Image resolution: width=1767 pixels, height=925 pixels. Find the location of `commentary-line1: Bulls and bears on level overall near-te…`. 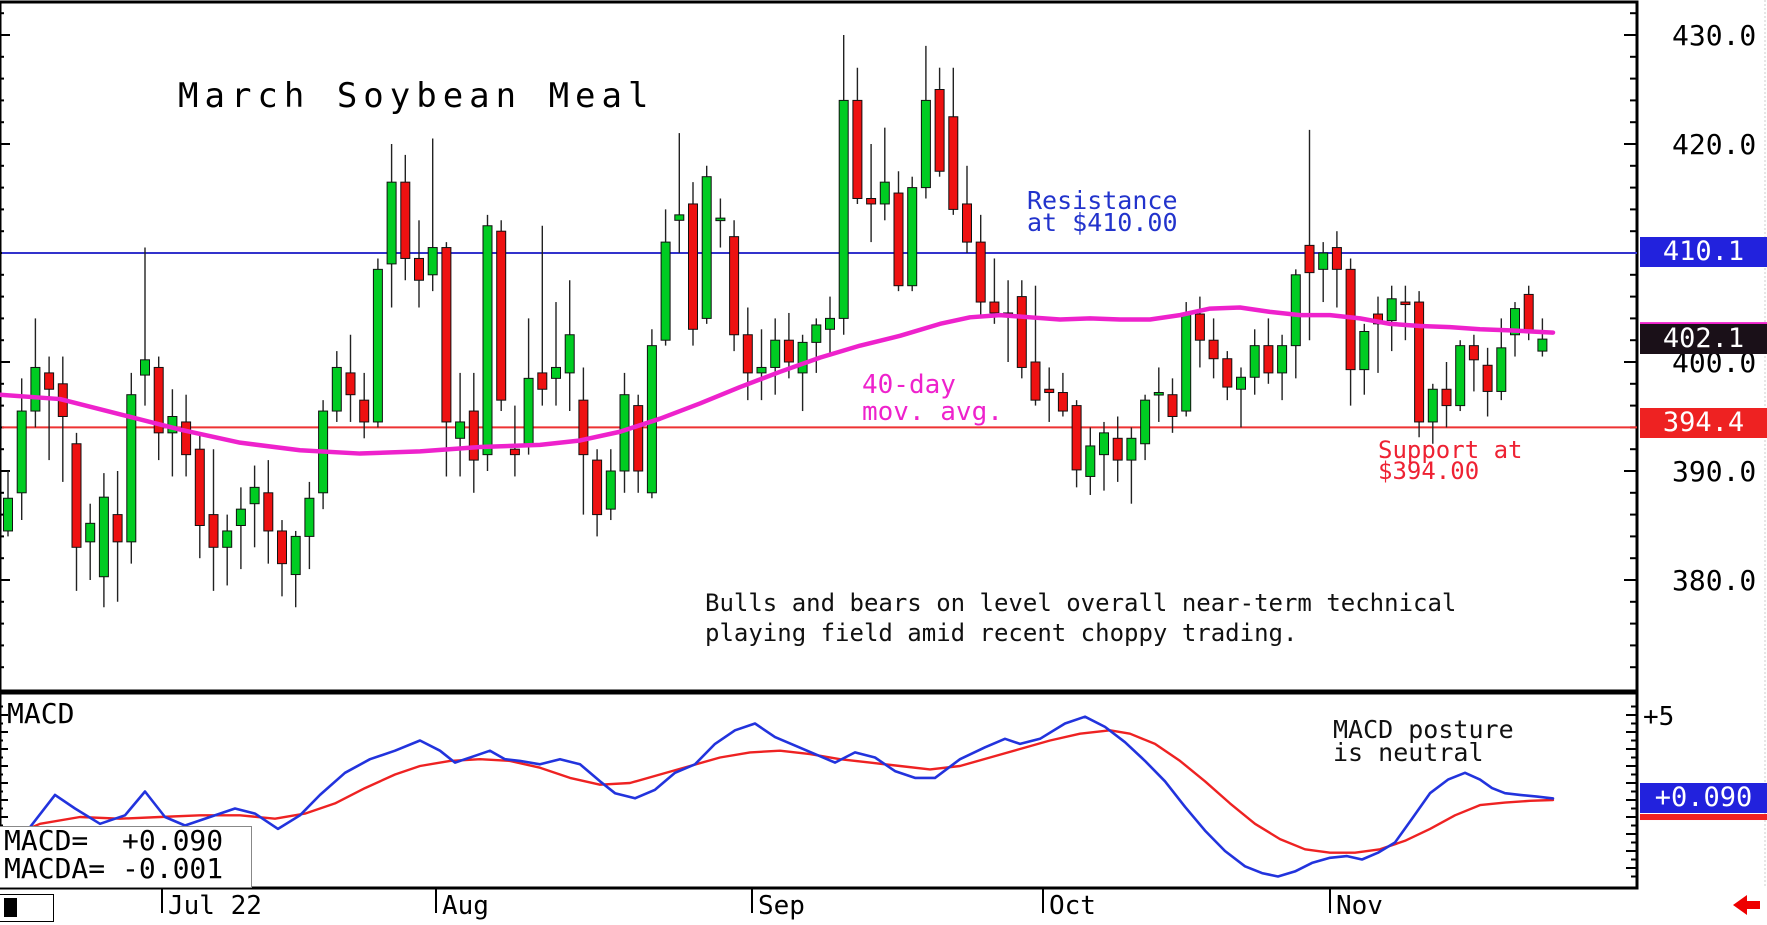

commentary-line1: Bulls and bears on level overall near-te… is located at coordinates (1081, 603).